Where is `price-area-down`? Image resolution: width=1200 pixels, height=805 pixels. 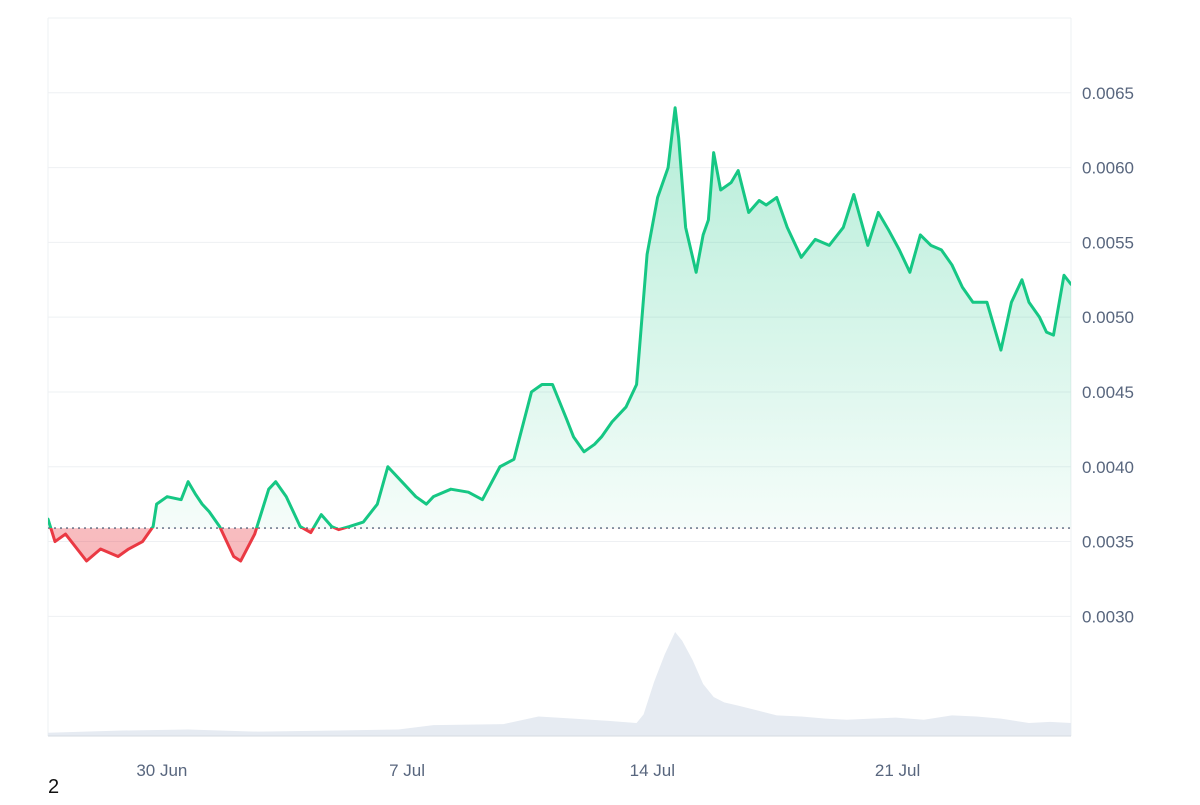 price-area-down is located at coordinates (197, 544).